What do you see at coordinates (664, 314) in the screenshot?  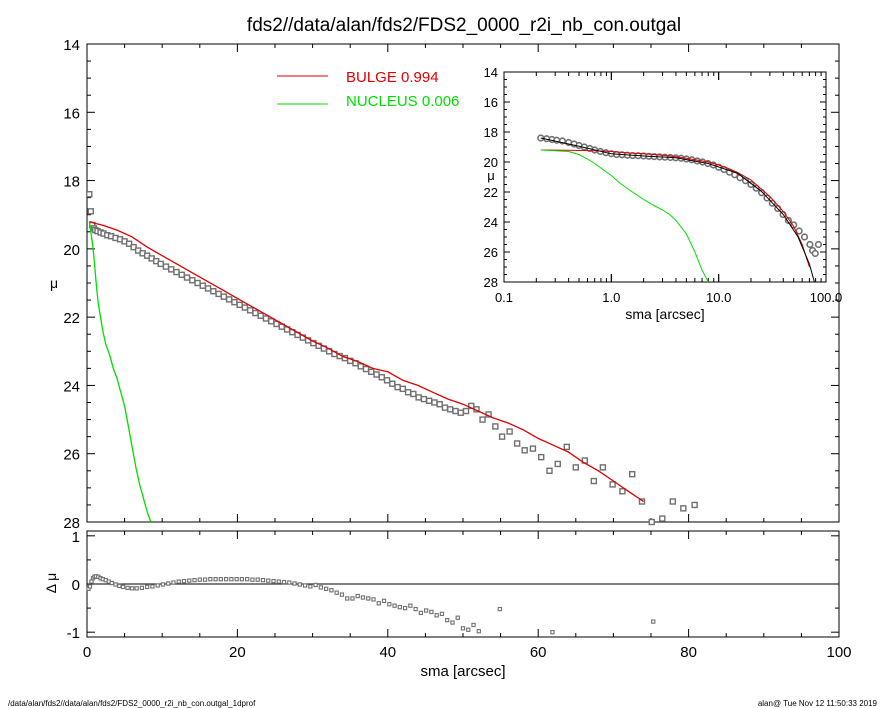 I see `inset-x-axis-label: sma [arcsec]` at bounding box center [664, 314].